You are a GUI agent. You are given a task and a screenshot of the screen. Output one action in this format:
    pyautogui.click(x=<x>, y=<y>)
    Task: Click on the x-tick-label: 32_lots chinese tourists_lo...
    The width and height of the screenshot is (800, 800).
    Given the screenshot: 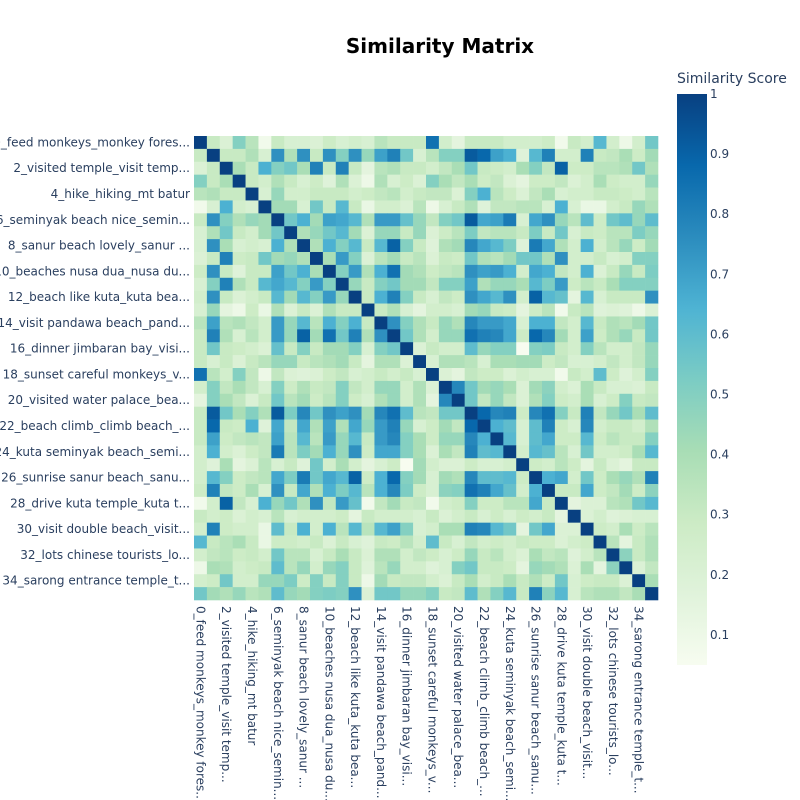 What is the action you would take?
    pyautogui.click(x=613, y=691)
    